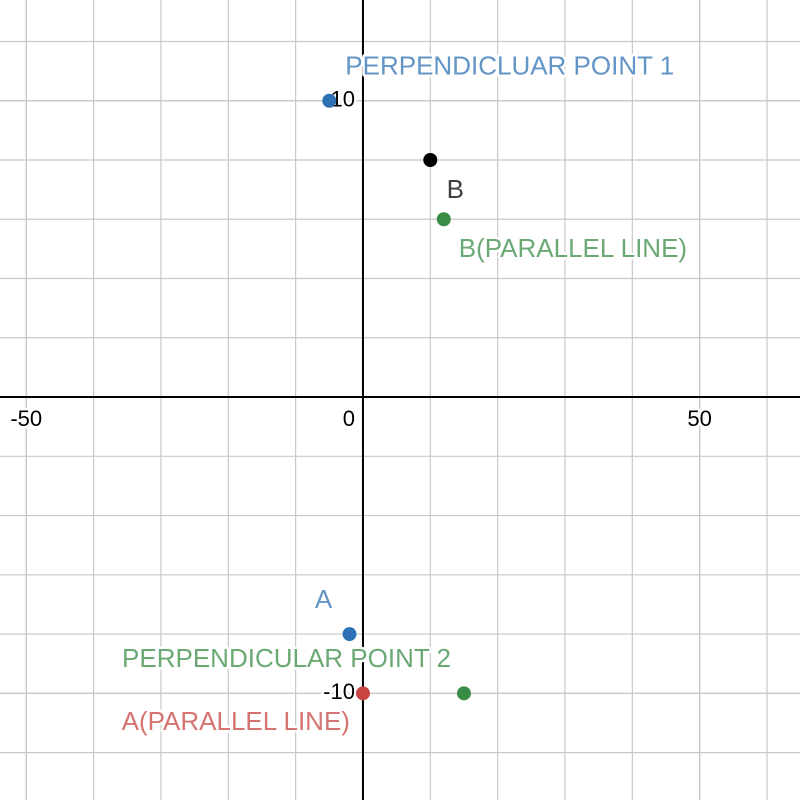 The image size is (800, 800). I want to click on y-tick-label: -10, so click(339, 691).